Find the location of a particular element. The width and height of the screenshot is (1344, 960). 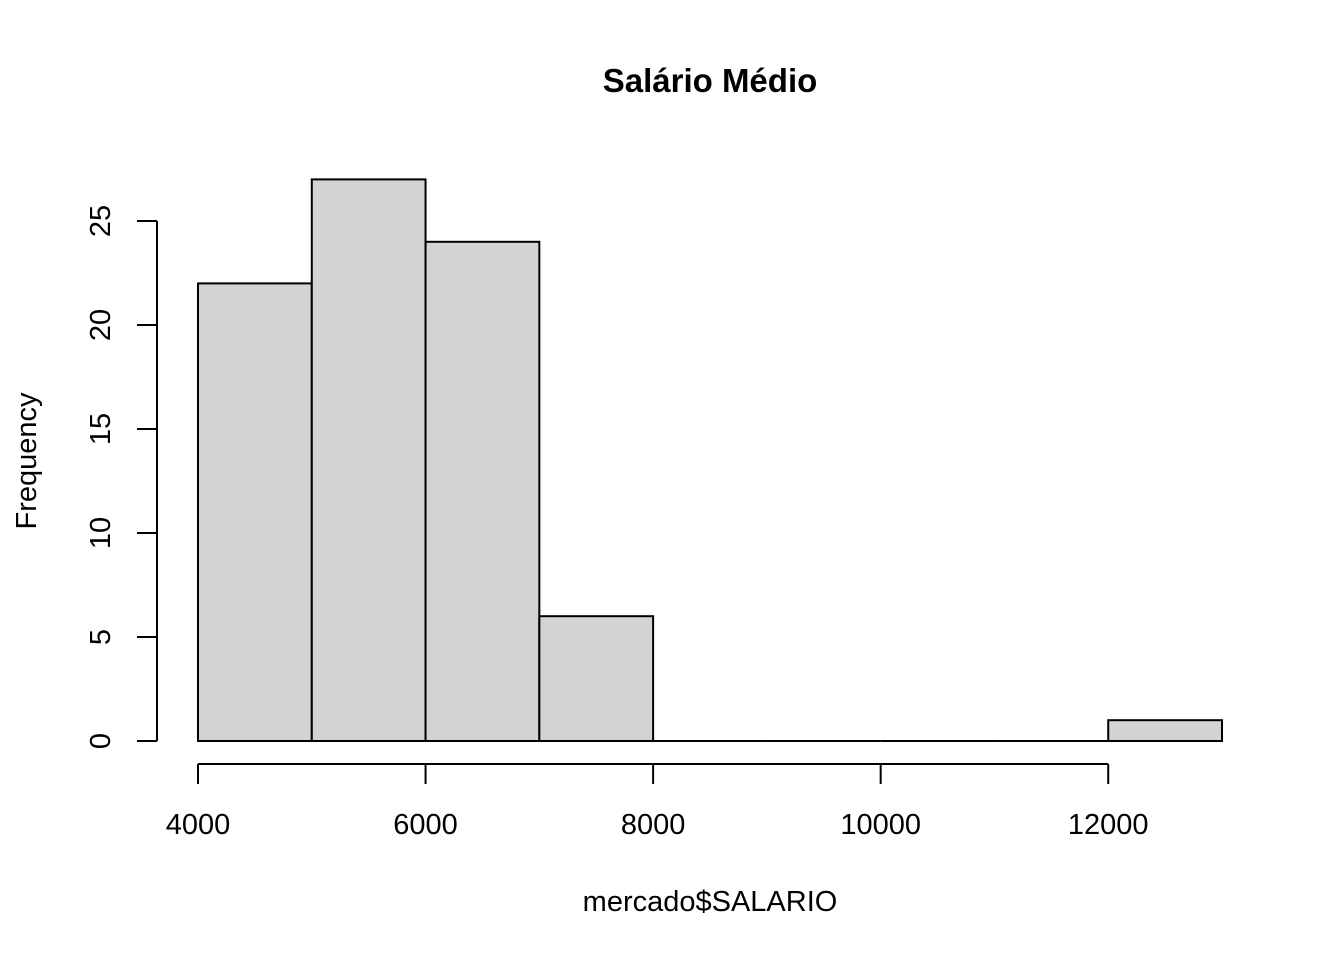

y-tick-label-4: 20 is located at coordinates (101, 325).